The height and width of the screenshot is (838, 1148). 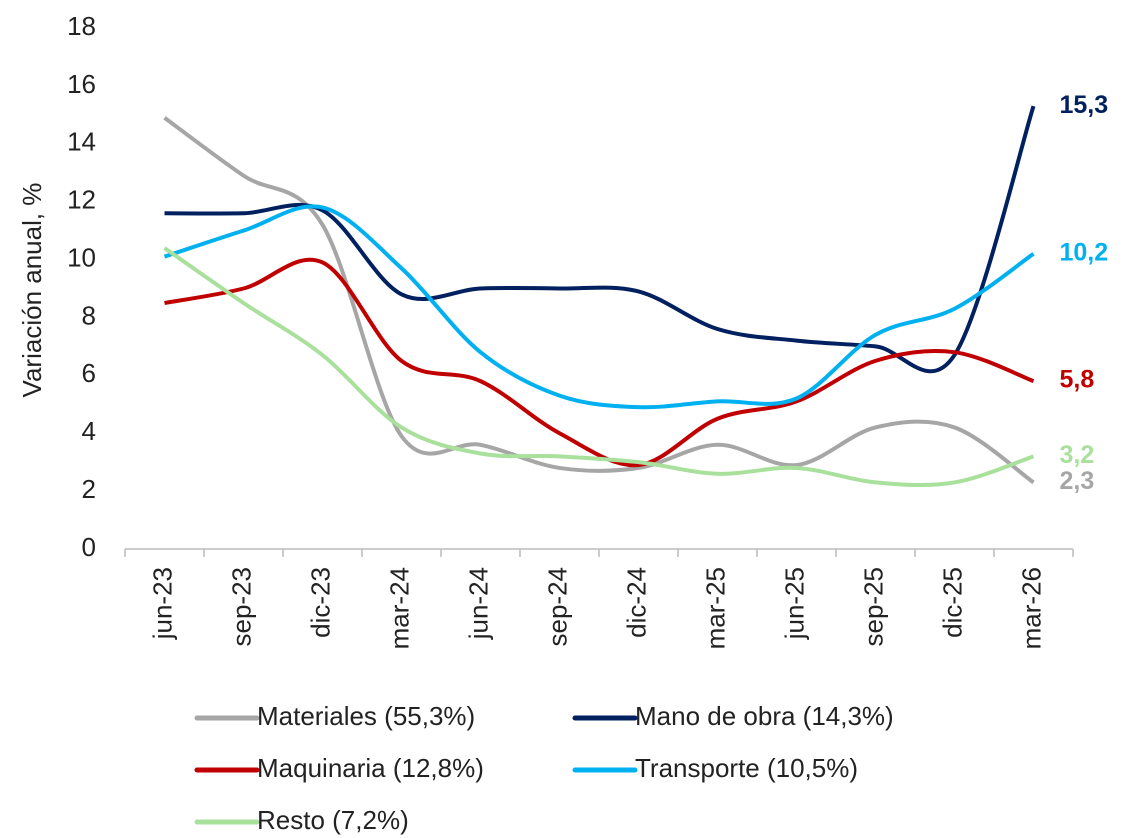 What do you see at coordinates (81, 257) in the screenshot?
I see `y-tick-label: 10` at bounding box center [81, 257].